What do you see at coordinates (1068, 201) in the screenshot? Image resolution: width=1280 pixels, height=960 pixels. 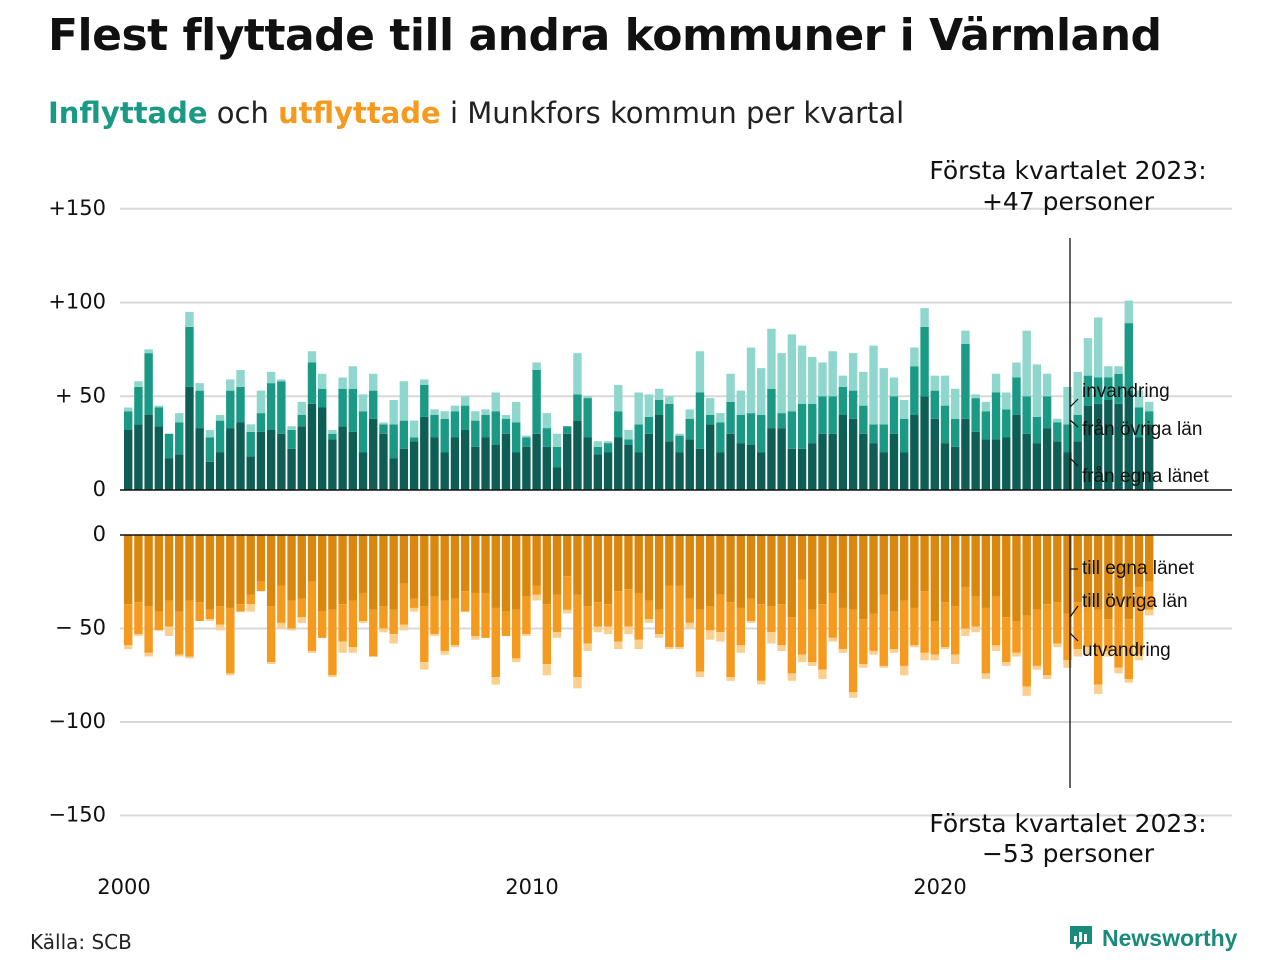 I see `annotation-top-line2: +47 personer` at bounding box center [1068, 201].